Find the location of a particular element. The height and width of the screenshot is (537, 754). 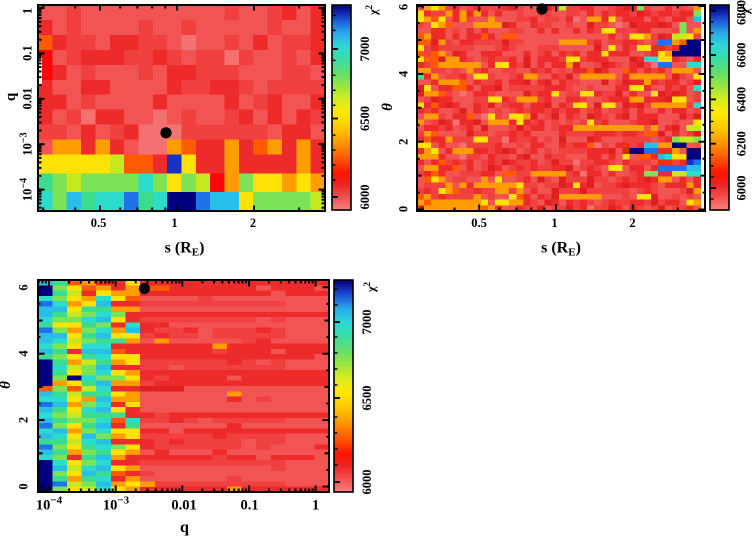

svg-text: 6200 is located at coordinates (742, 143).